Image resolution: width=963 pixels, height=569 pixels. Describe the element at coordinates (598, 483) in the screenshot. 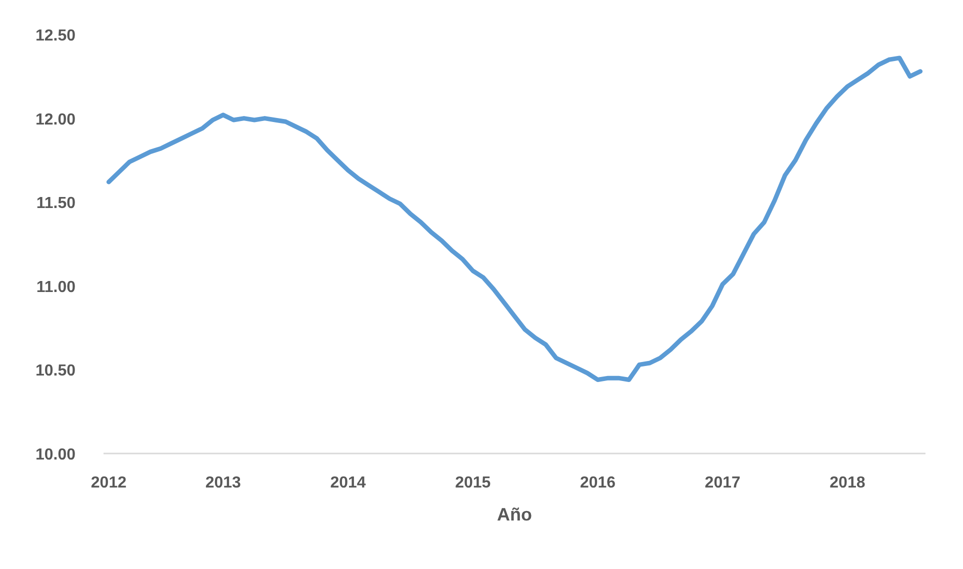

I see `x-tick-label: 2016` at that location.